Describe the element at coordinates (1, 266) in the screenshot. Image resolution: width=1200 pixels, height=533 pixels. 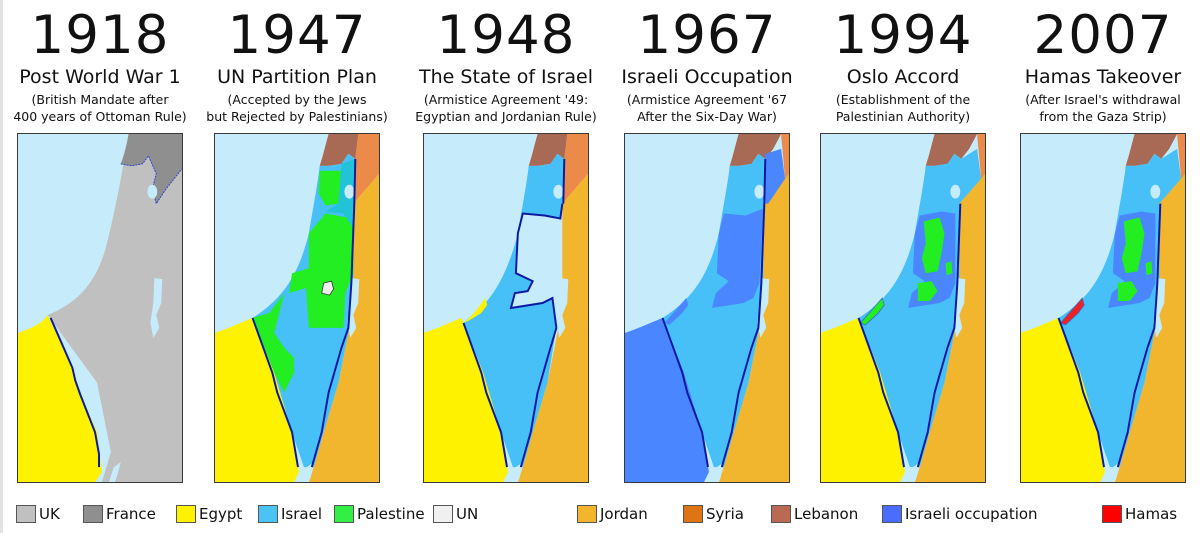
I see `left-edge-divider` at that location.